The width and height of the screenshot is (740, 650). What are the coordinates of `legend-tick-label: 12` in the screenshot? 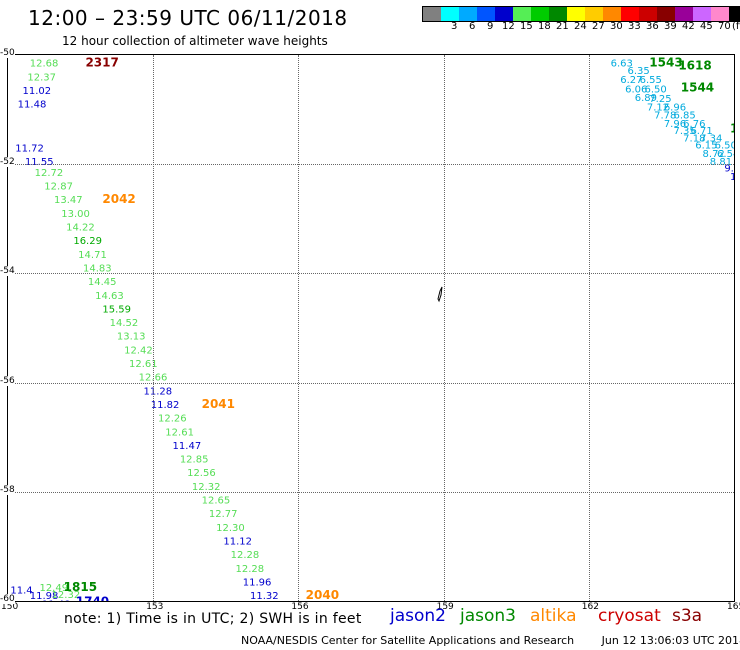 It's located at (508, 26).